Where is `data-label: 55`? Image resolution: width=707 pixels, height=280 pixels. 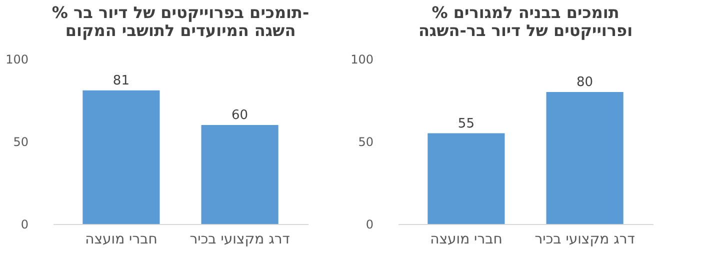
data-label: 55 is located at coordinates (466, 124).